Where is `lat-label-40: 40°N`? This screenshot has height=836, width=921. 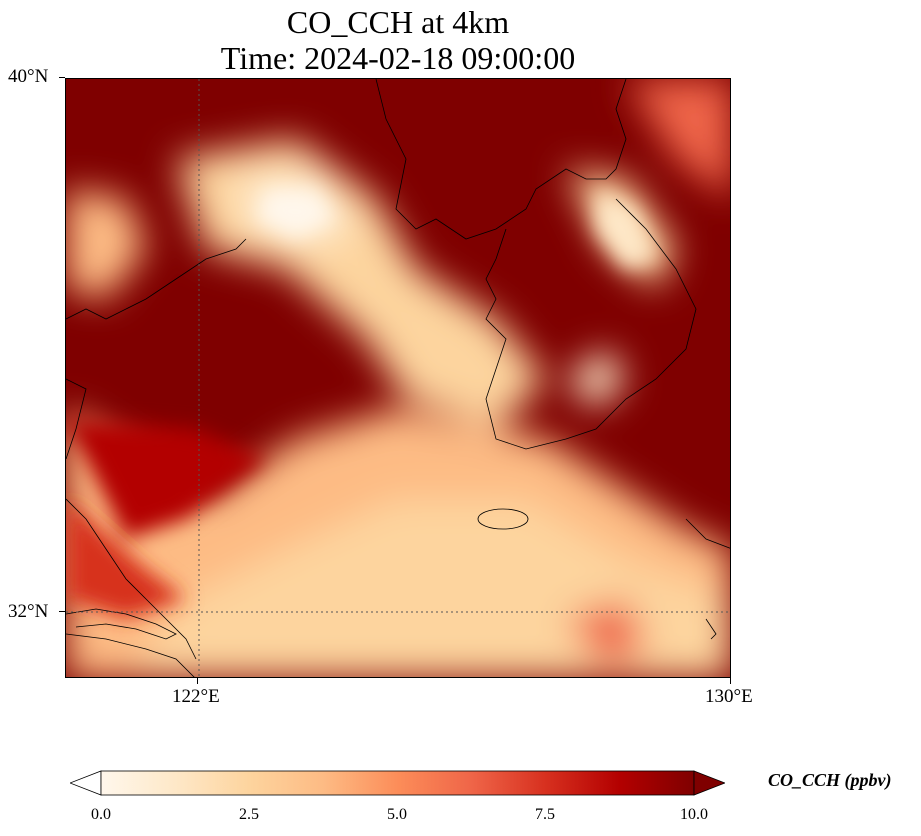
lat-label-40: 40°N is located at coordinates (28, 76).